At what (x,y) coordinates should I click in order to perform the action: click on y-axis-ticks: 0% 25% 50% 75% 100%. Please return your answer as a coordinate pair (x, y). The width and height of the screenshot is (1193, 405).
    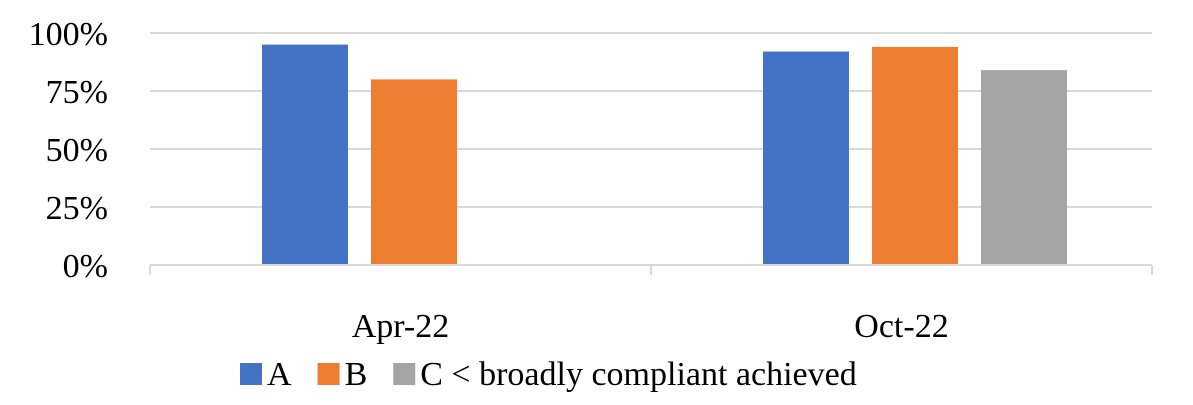
    Looking at the image, I should click on (68, 150).